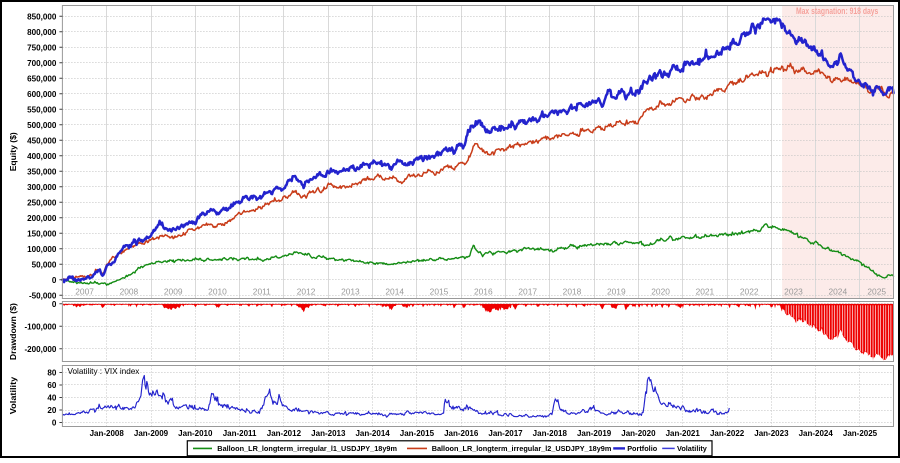 The width and height of the screenshot is (900, 463). What do you see at coordinates (638, 433) in the screenshot?
I see `svg-text: Jan-2020` at bounding box center [638, 433].